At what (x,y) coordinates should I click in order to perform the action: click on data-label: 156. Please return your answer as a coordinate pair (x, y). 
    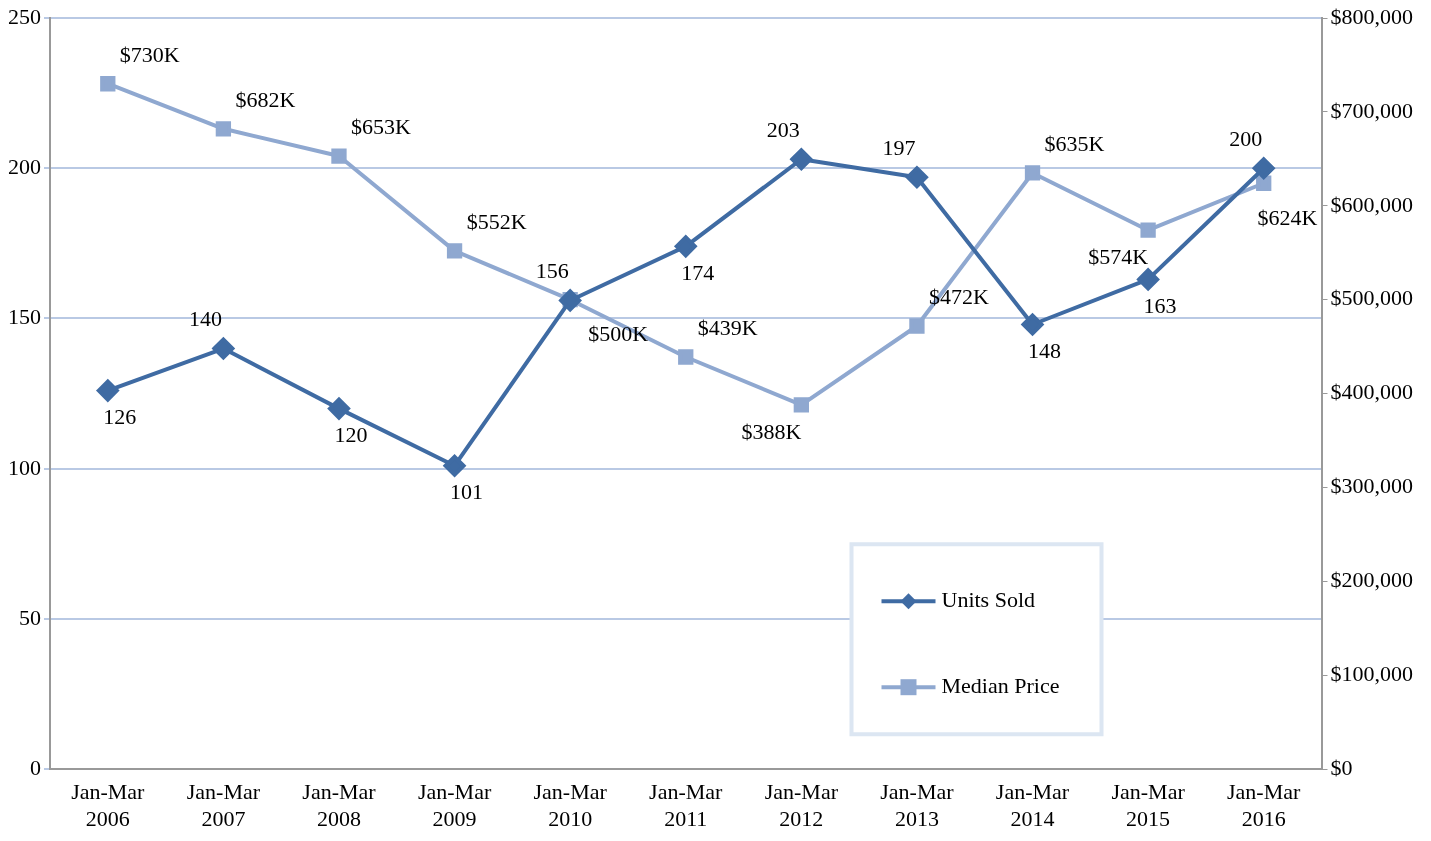
    Looking at the image, I should click on (552, 271).